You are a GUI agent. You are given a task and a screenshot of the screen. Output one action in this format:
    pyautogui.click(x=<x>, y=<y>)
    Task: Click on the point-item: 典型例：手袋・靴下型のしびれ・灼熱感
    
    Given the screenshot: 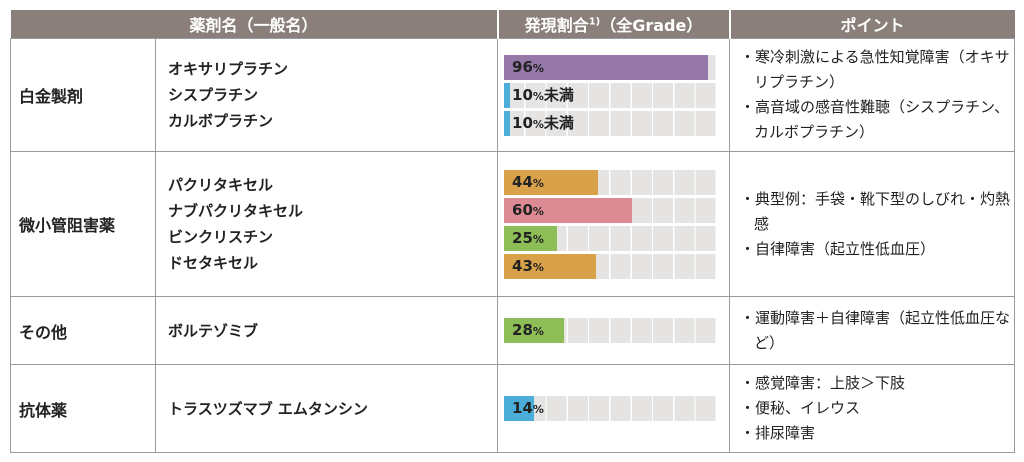 What is the action you would take?
    pyautogui.click(x=877, y=212)
    